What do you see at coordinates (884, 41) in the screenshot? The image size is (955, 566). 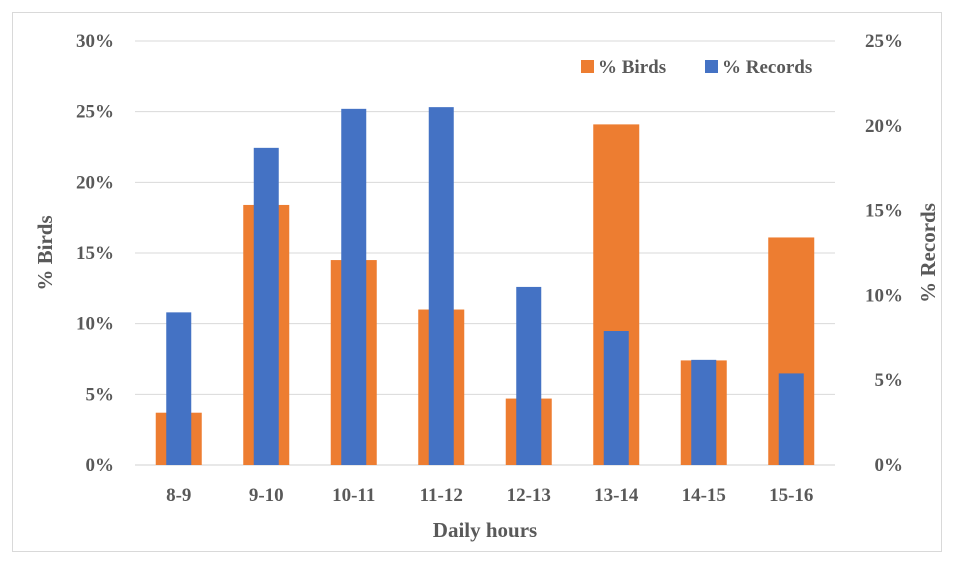 I see `right-tick-label: 25%` at bounding box center [884, 41].